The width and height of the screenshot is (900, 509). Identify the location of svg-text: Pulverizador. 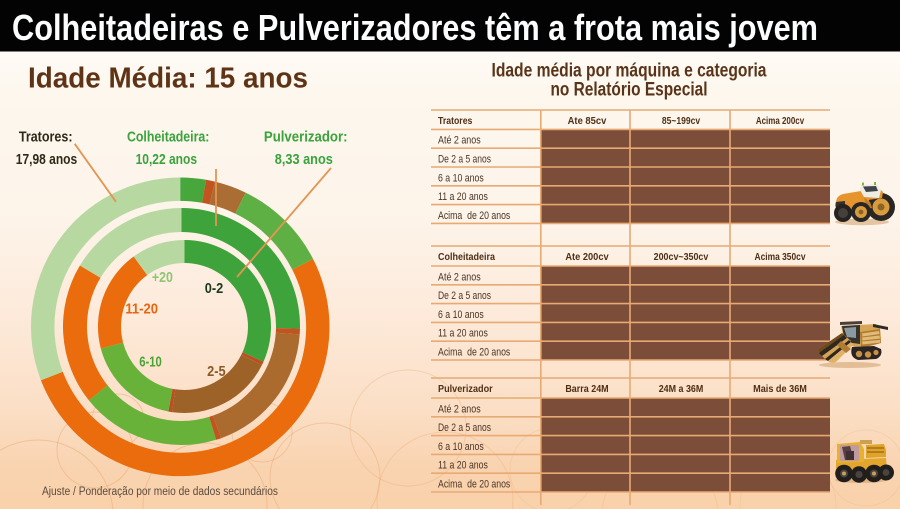
(465, 389).